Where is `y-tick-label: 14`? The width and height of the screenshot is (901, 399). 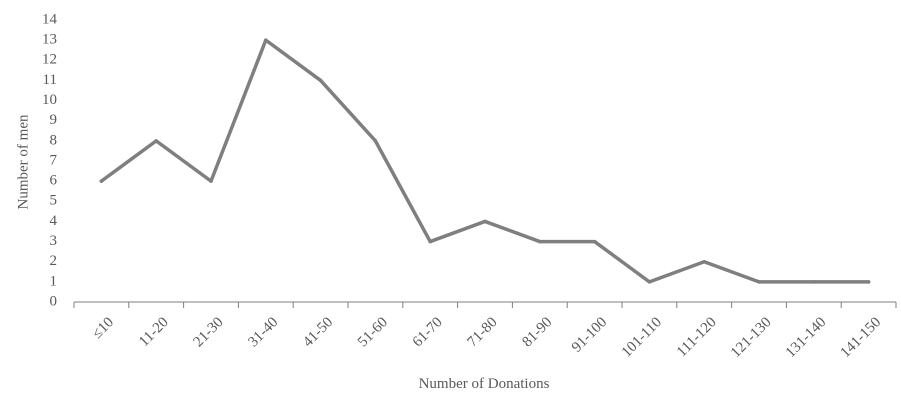 y-tick-label: 14 is located at coordinates (50, 19).